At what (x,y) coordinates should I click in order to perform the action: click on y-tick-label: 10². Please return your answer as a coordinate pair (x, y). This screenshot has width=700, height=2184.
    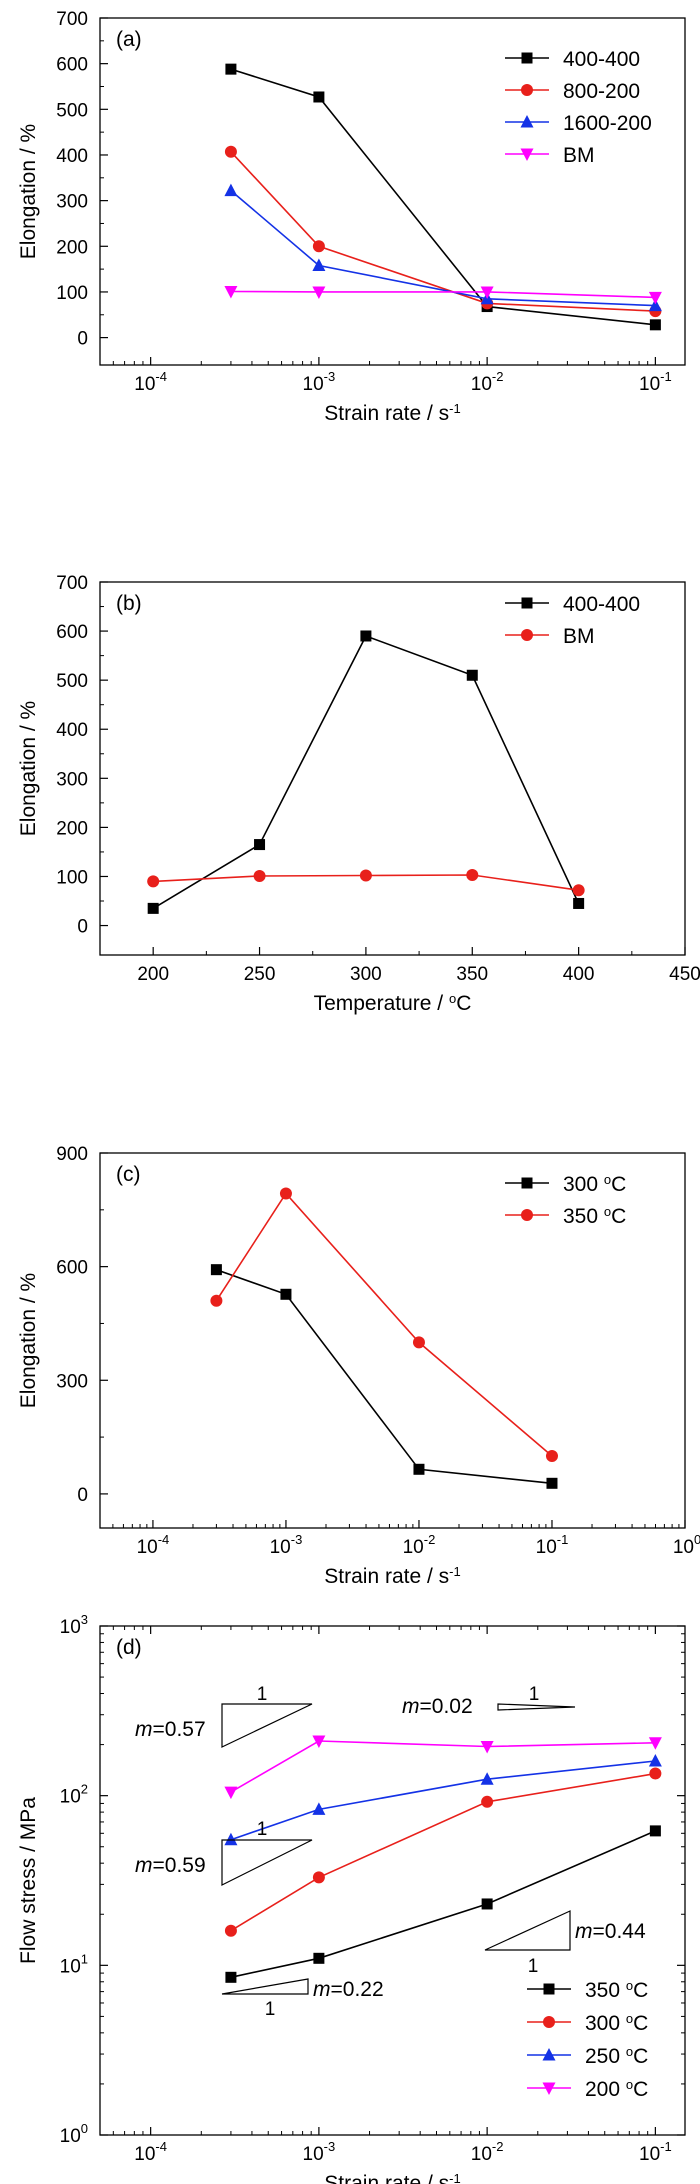
    Looking at the image, I should click on (74, 1795).